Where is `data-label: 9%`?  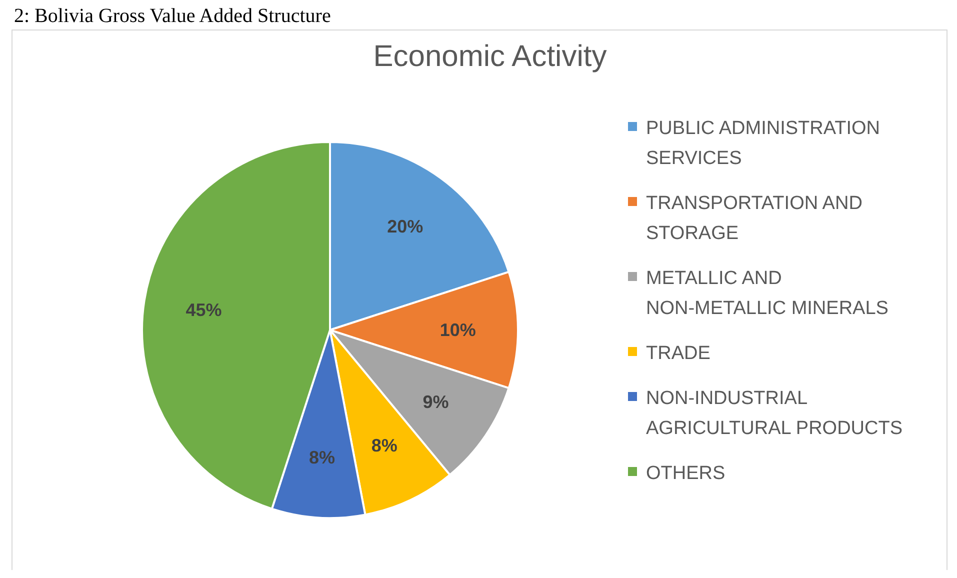
data-label: 9% is located at coordinates (435, 402).